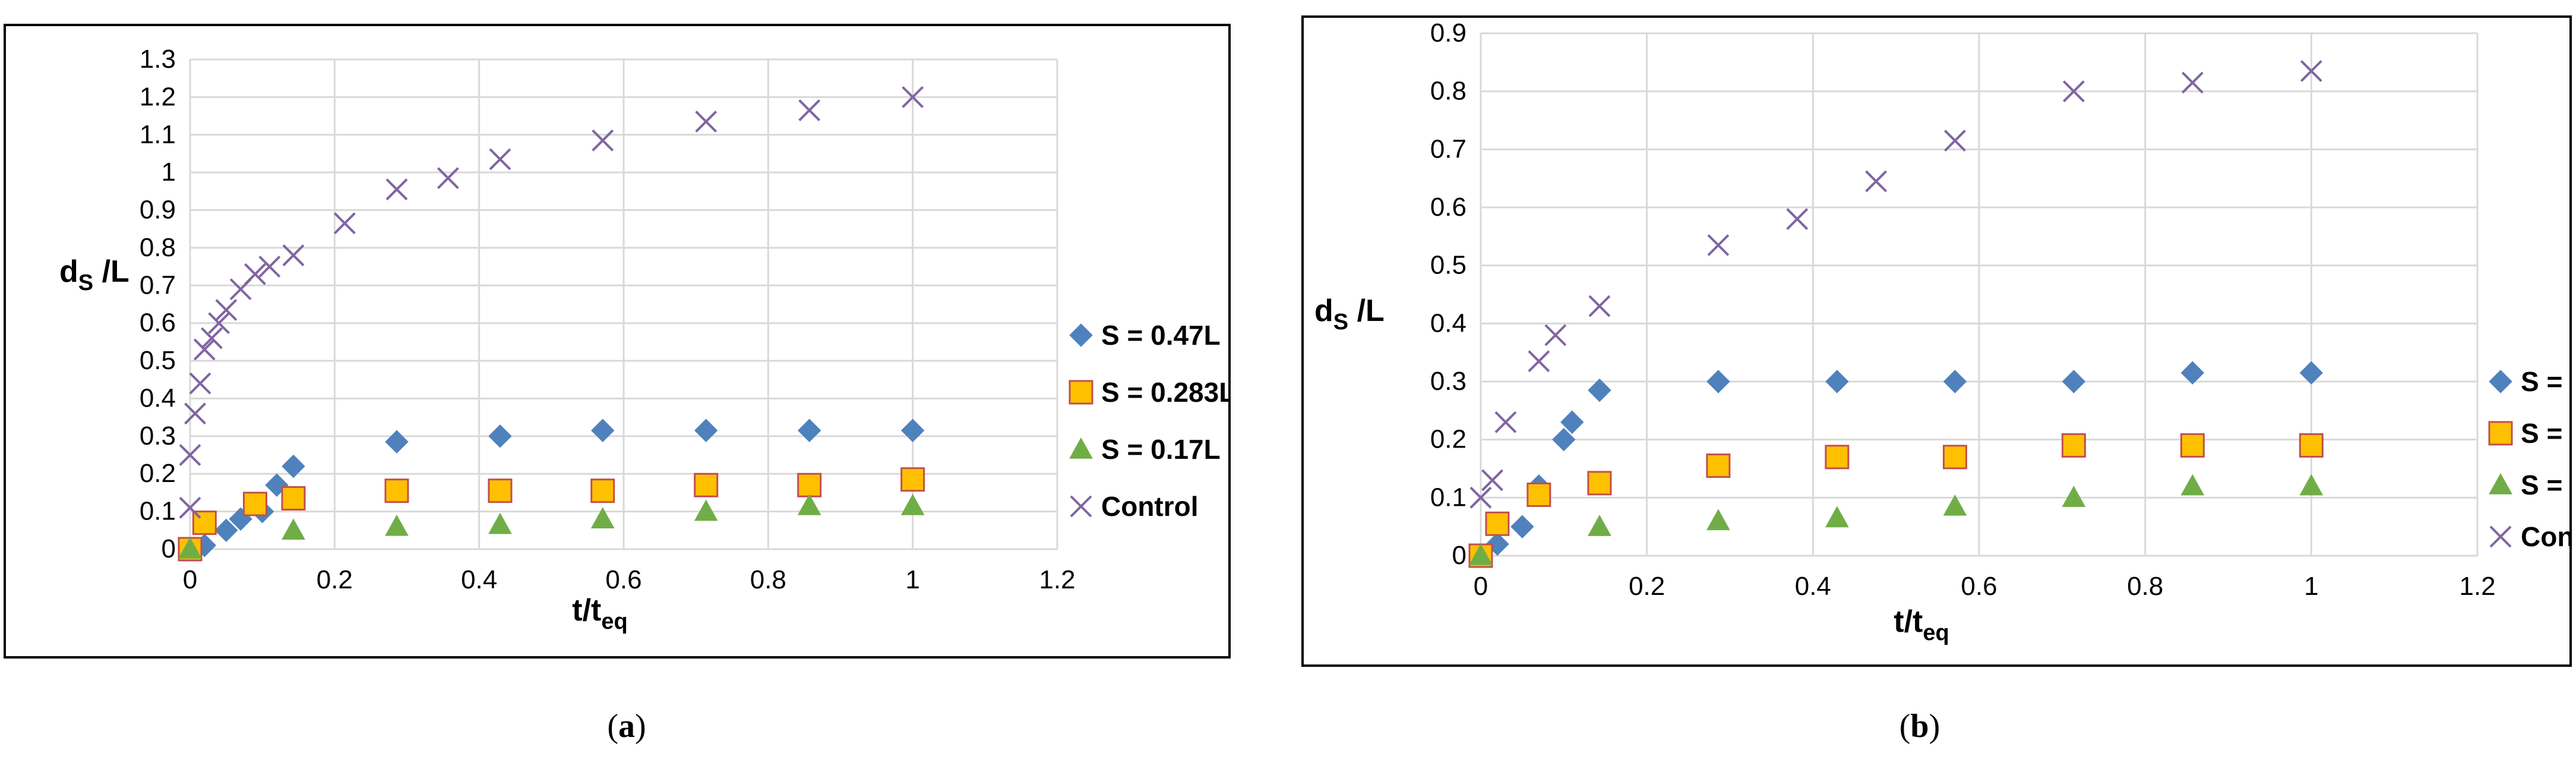 Image resolution: width=2576 pixels, height=775 pixels. Describe the element at coordinates (169, 172) in the screenshot. I see `chart-a-ytick-label: 1` at that location.